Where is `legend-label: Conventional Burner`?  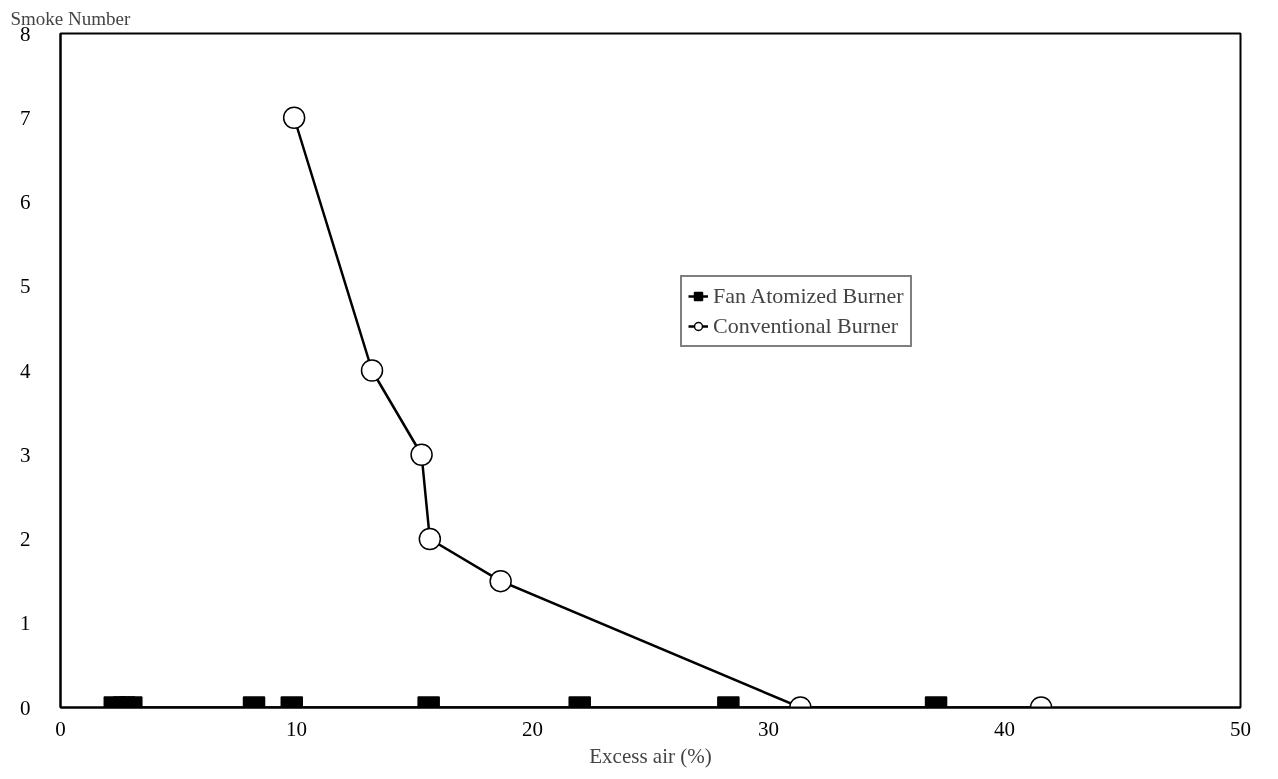
legend-label: Conventional Burner is located at coordinates (806, 326).